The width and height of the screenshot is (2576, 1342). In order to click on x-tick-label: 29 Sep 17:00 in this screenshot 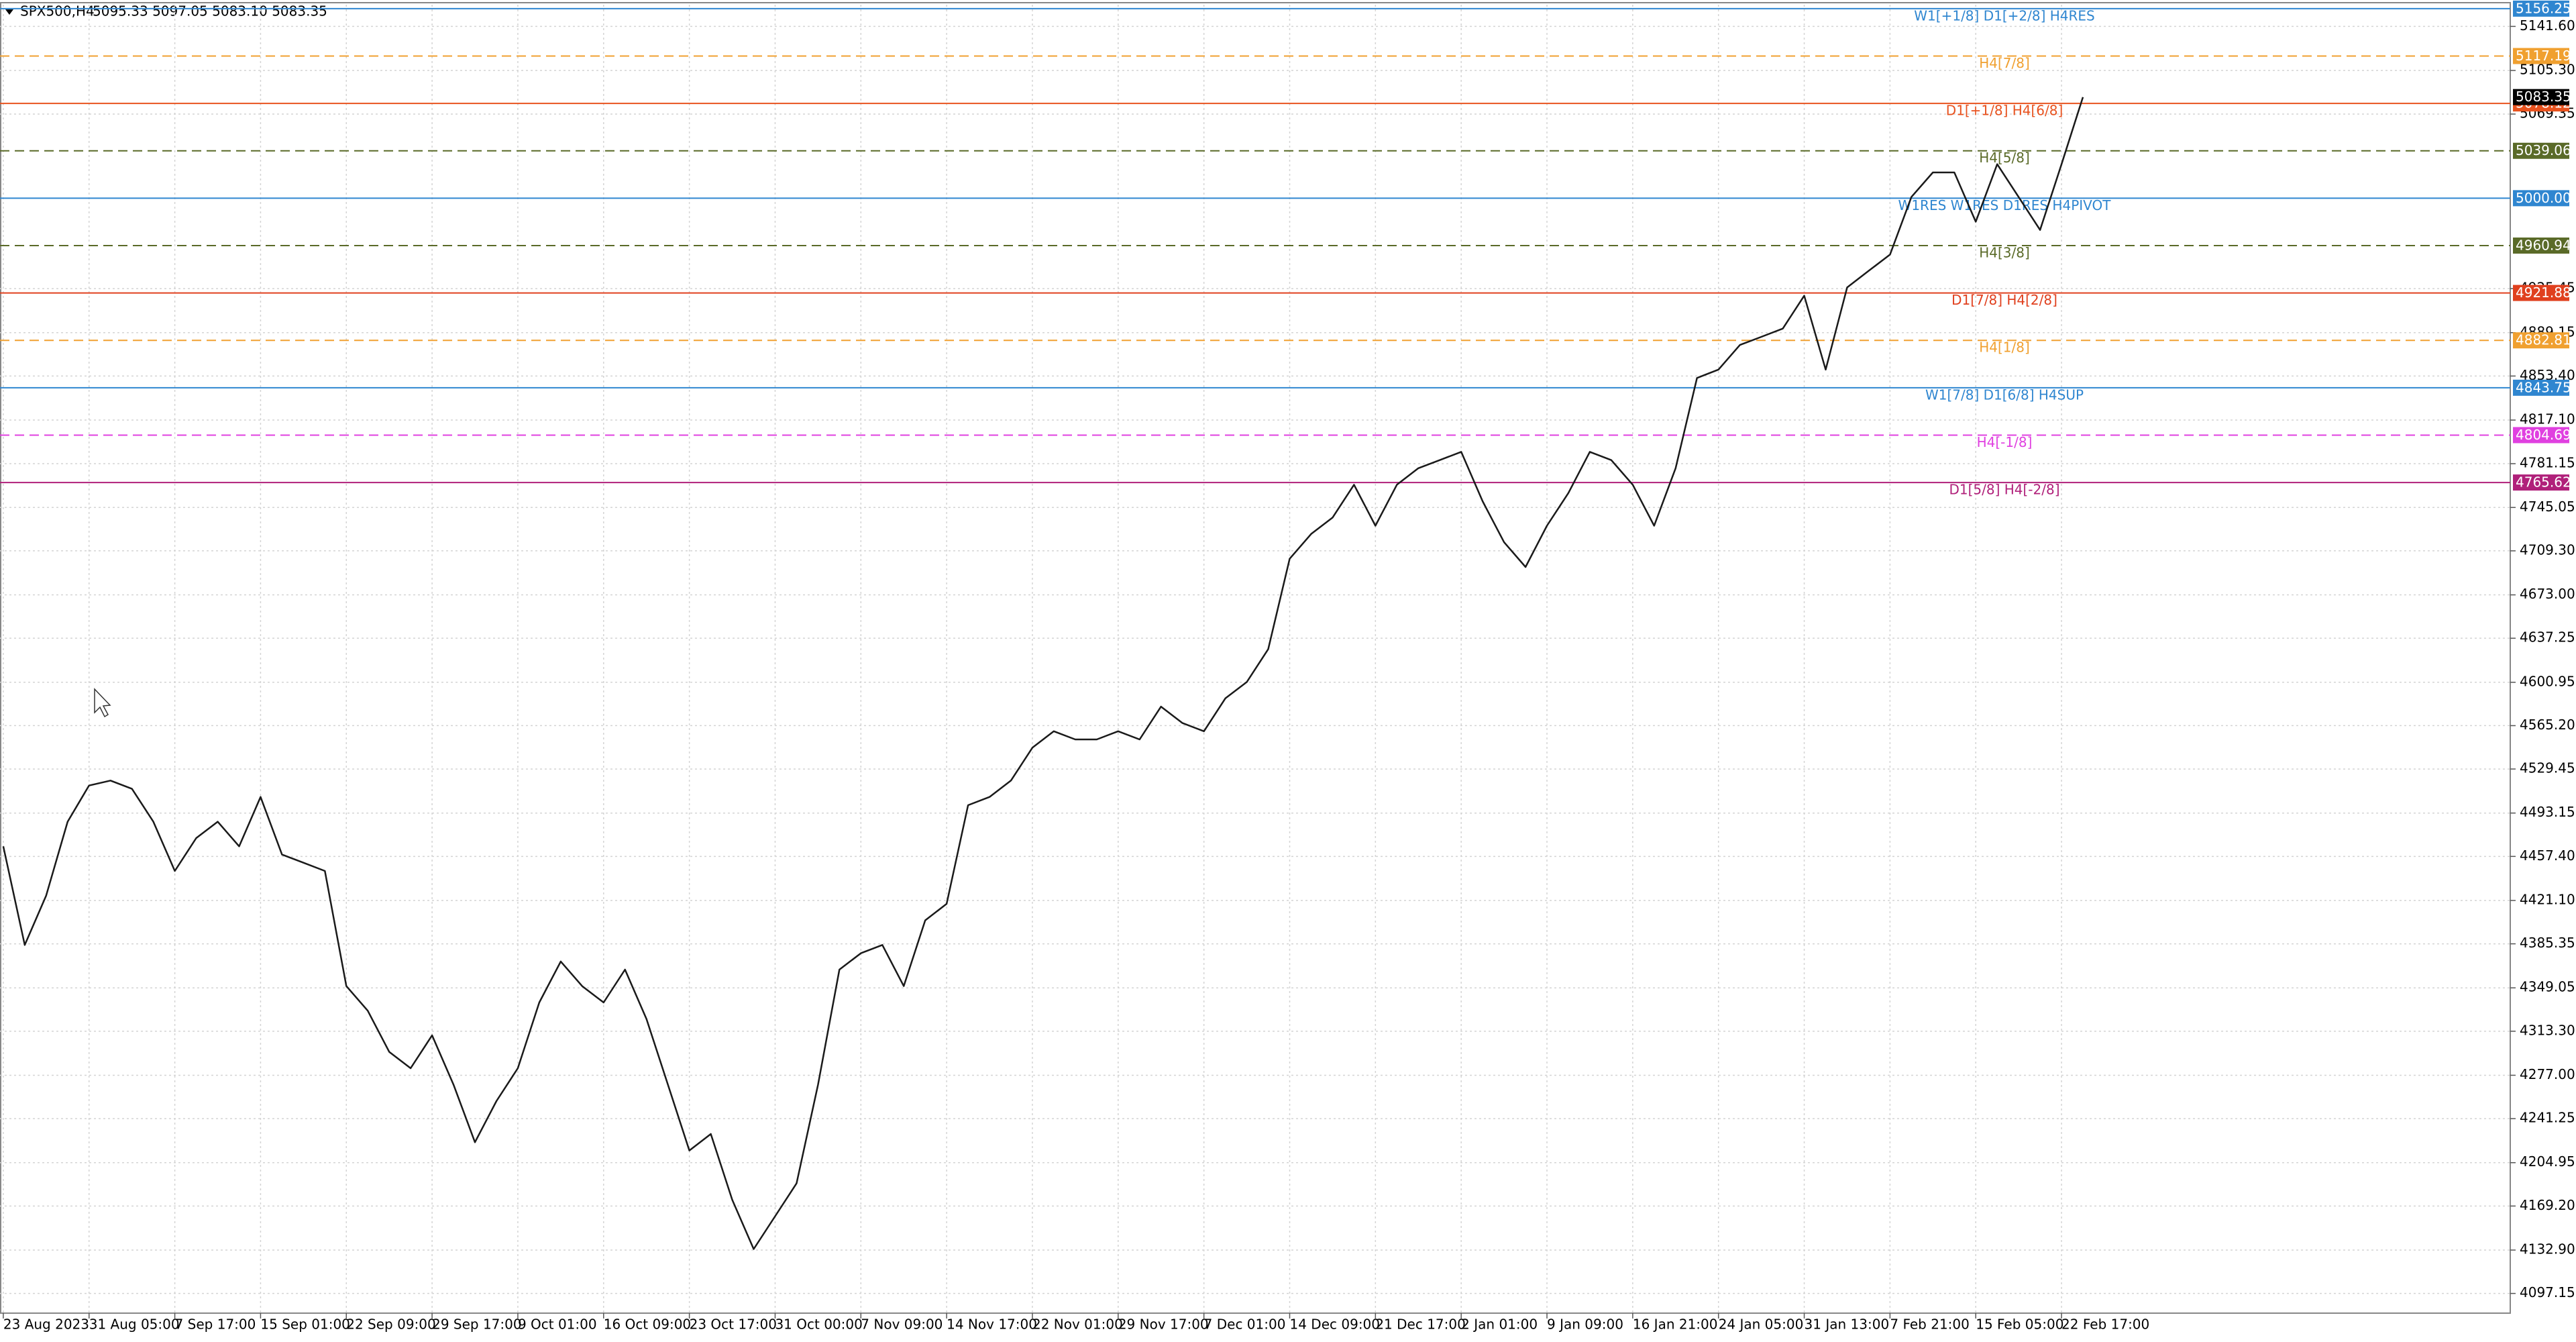, I will do `click(477, 1325)`.